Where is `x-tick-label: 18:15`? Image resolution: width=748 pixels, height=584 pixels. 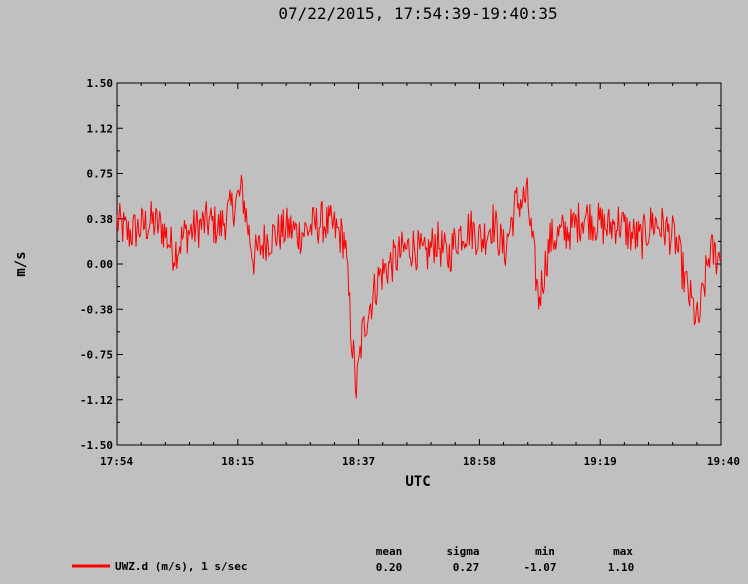
x-tick-label: 18:15 is located at coordinates (237, 461).